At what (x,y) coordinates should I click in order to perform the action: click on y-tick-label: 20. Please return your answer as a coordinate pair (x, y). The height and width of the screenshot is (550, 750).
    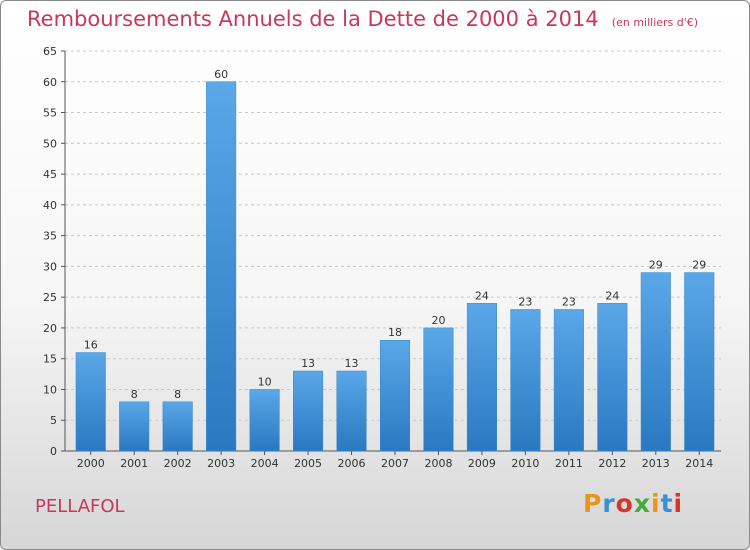
    Looking at the image, I should click on (50, 328).